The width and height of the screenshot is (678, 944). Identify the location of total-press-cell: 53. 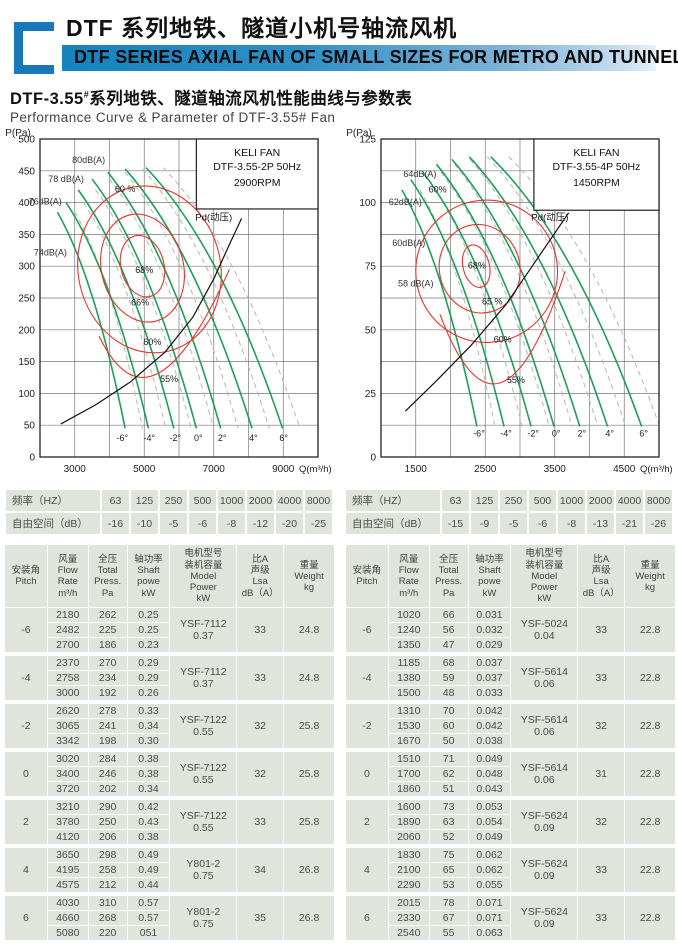
(448, 885).